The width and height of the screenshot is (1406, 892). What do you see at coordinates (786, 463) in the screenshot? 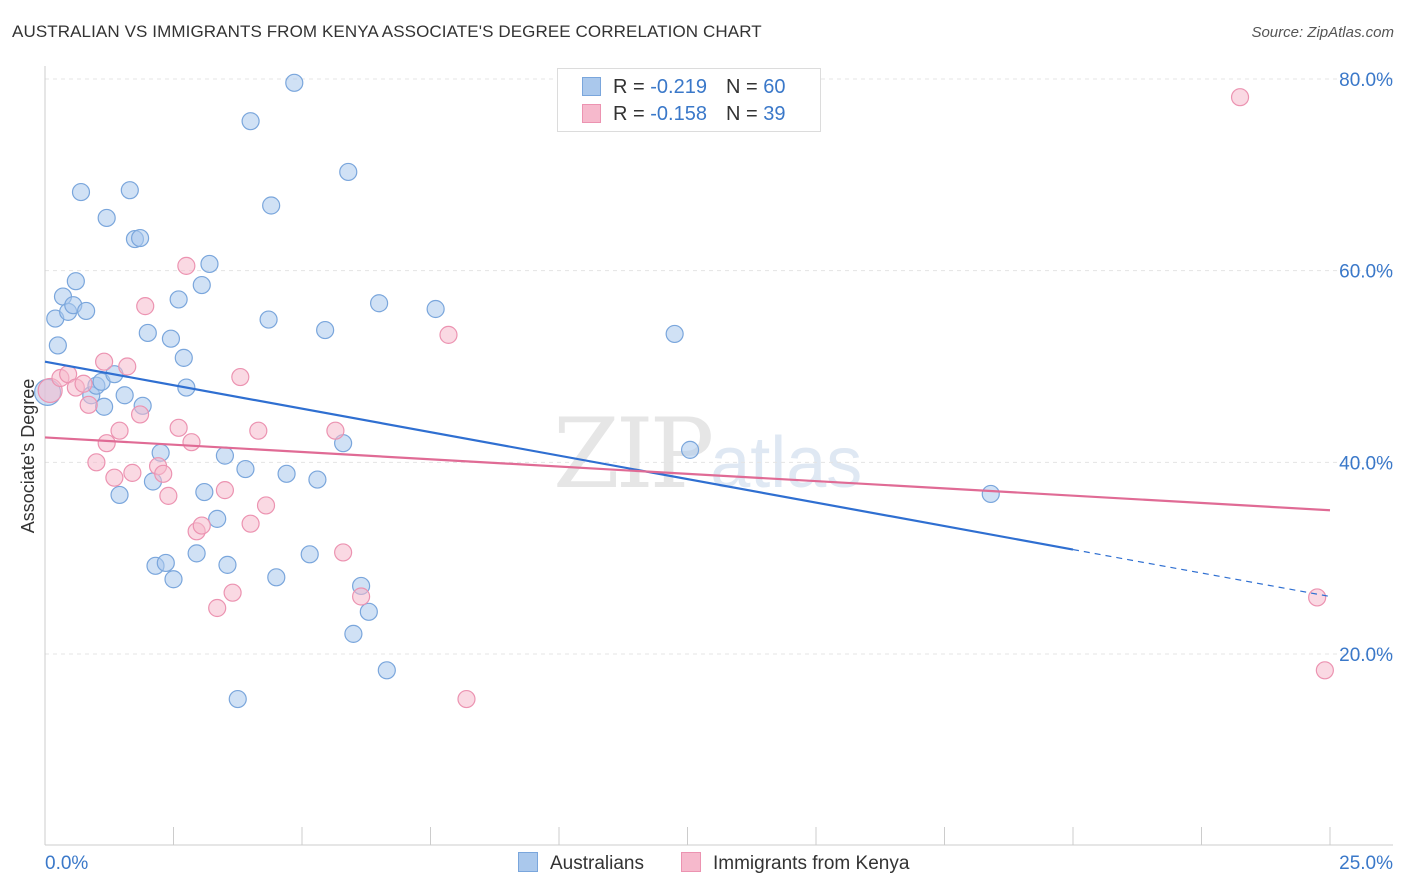
I see `watermark-atlas: atlas` at bounding box center [786, 463].